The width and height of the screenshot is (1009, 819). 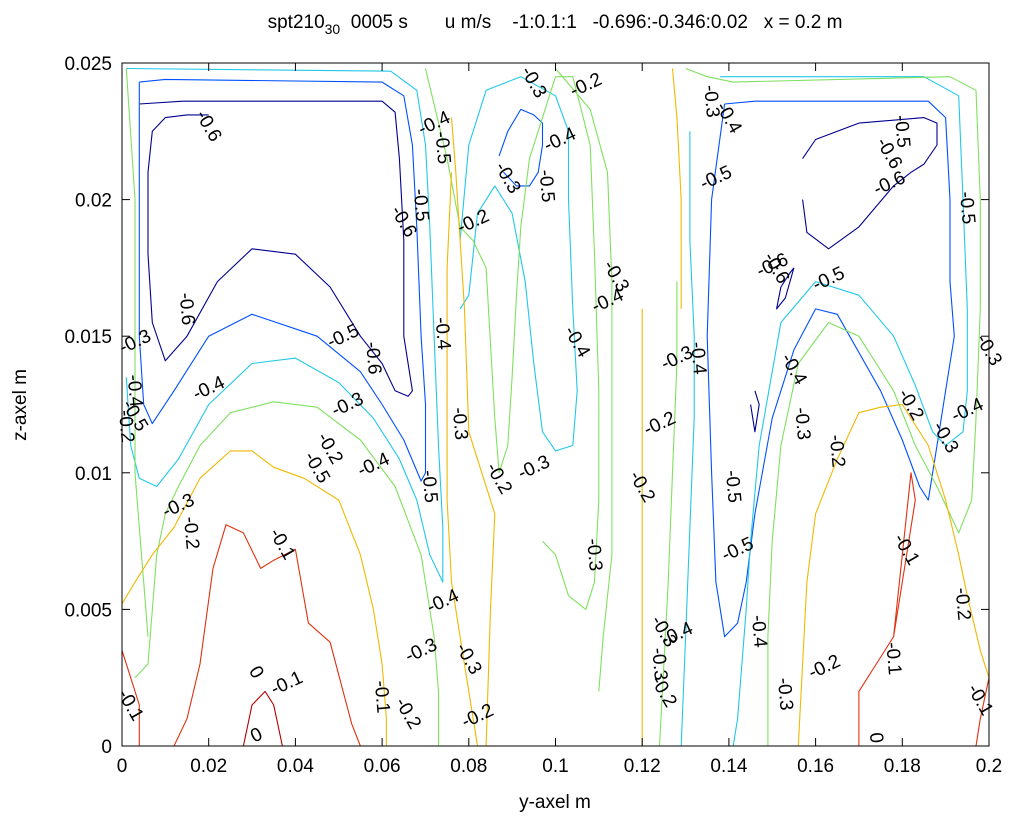 I want to click on y-tick-label: 0.02, so click(x=93, y=201).